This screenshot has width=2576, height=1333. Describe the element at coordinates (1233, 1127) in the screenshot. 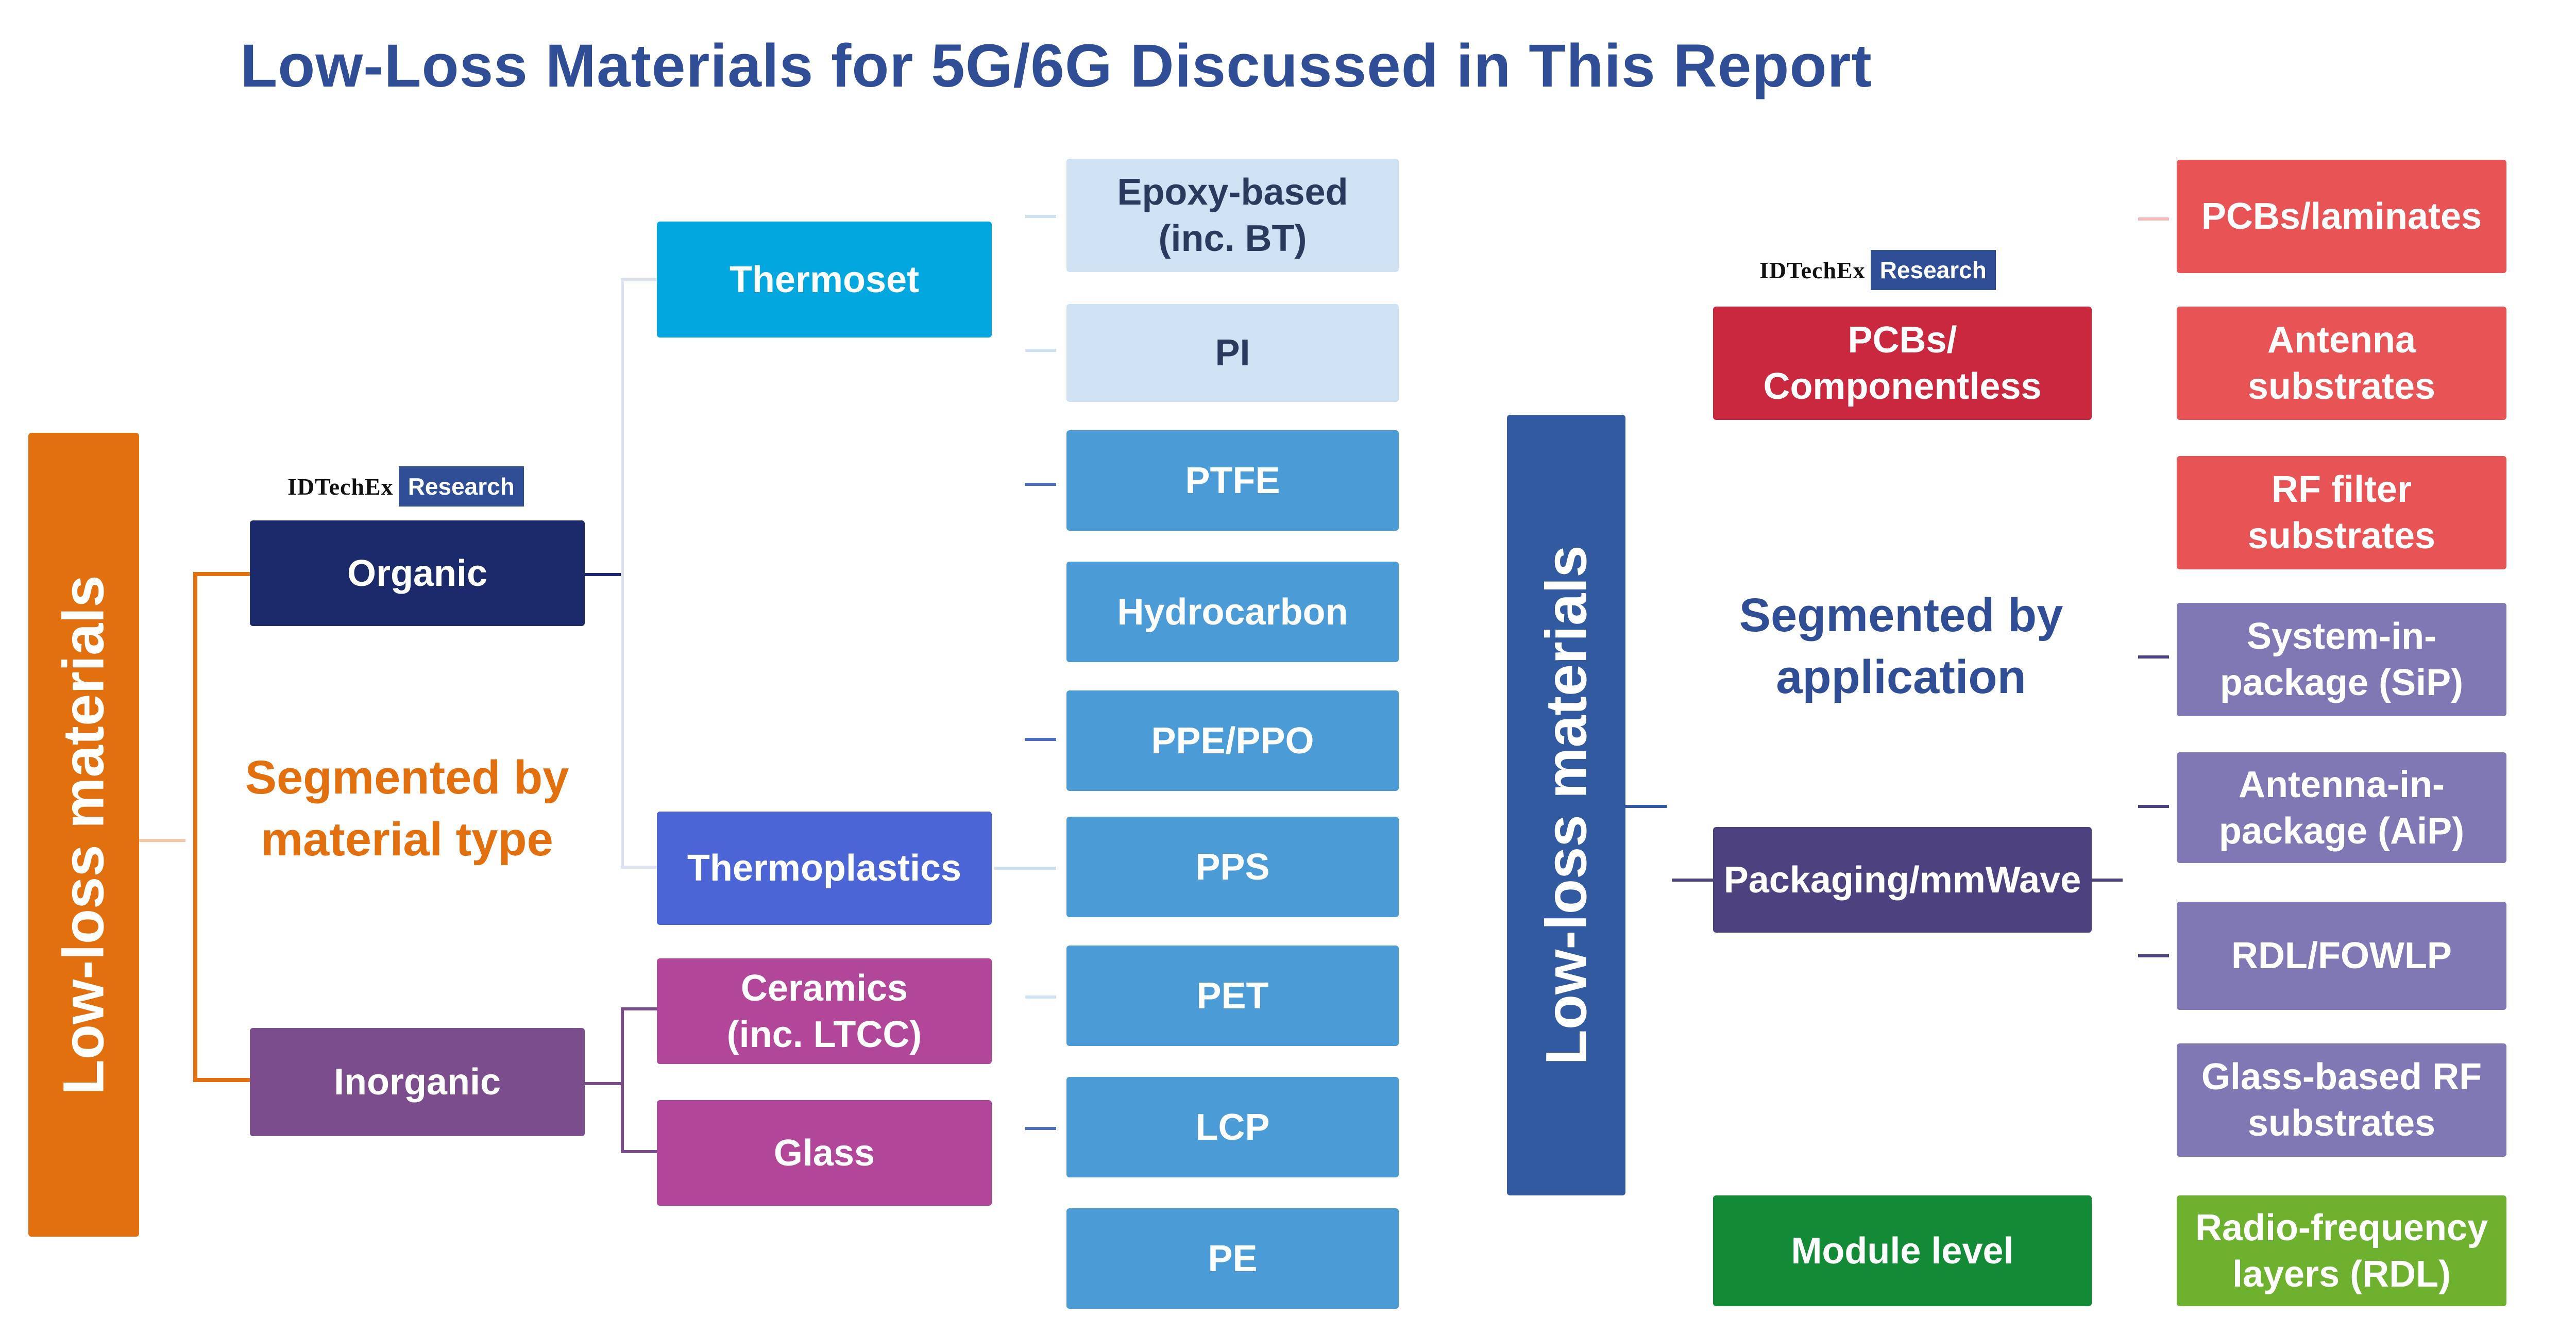

I see `material-lcp: LCP` at that location.